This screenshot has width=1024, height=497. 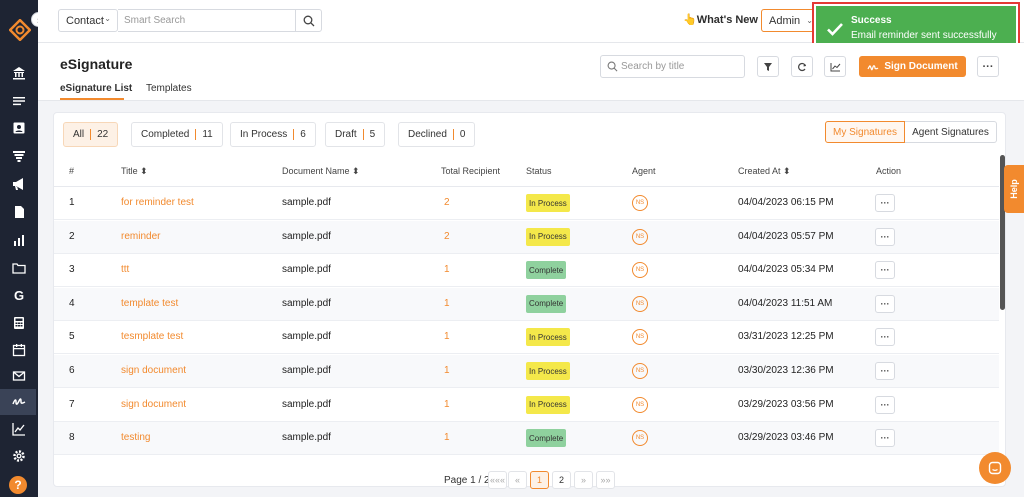 What do you see at coordinates (720, 20) in the screenshot?
I see `whats-new-link: 👆What's New` at bounding box center [720, 20].